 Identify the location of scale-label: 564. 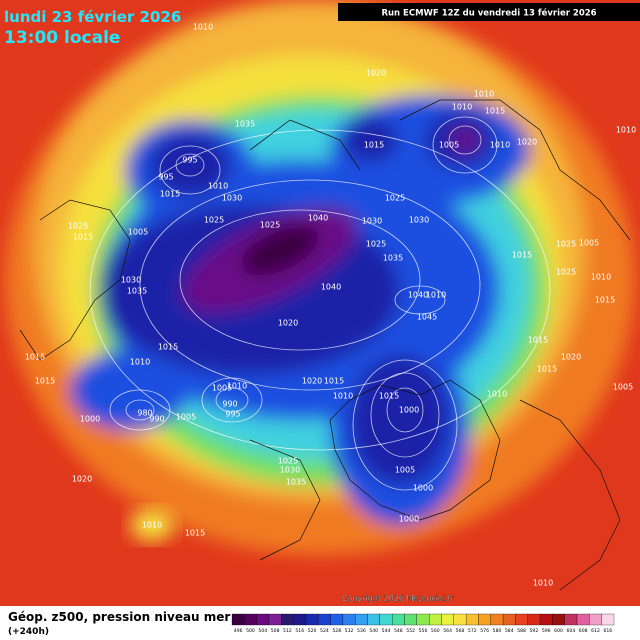
(447, 631).